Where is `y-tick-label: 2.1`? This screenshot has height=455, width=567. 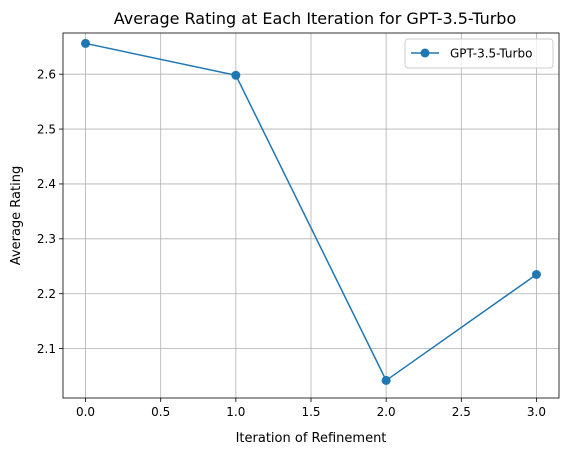
y-tick-label: 2.1 is located at coordinates (46, 349).